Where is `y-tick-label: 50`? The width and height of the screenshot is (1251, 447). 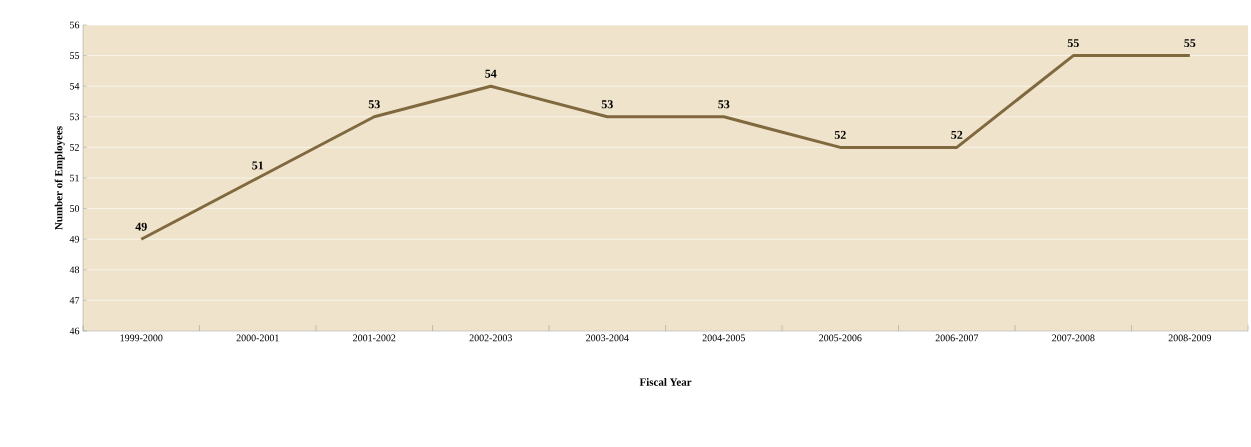 y-tick-label: 50 is located at coordinates (75, 208).